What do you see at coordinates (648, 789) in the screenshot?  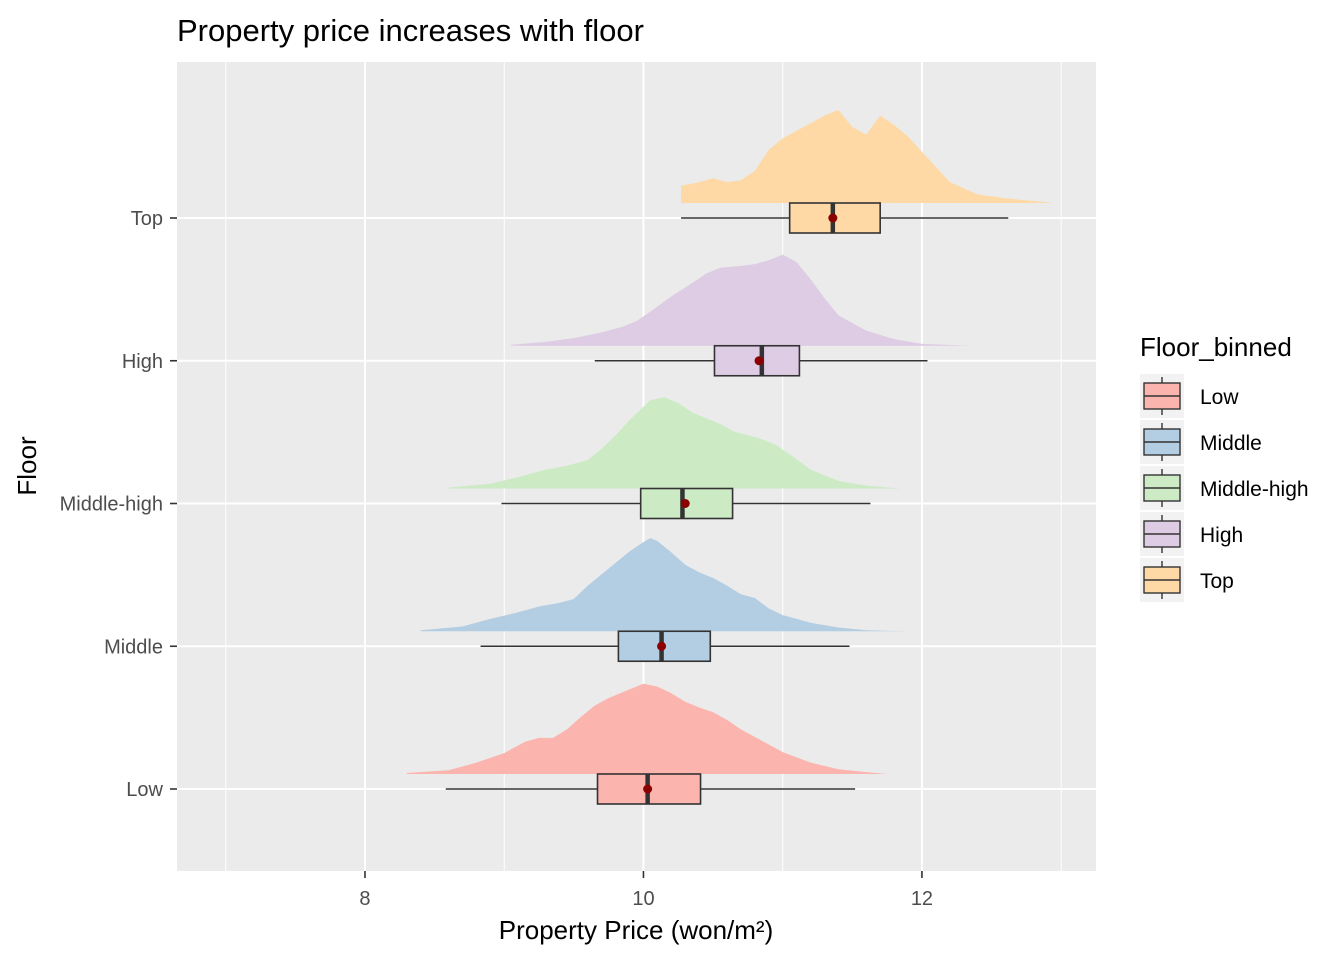 I see `mean-point-low` at bounding box center [648, 789].